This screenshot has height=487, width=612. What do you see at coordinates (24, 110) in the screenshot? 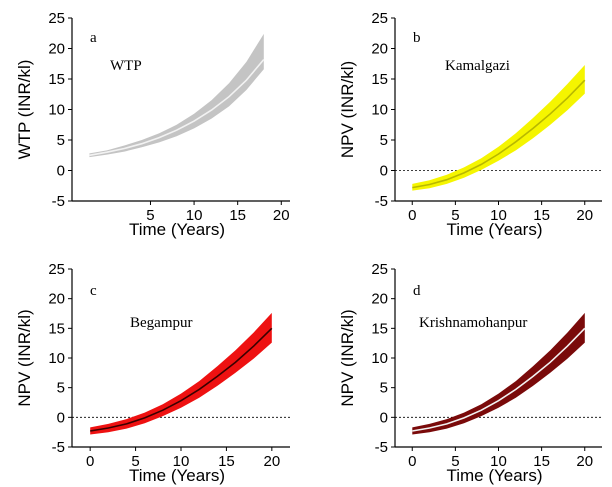
I see `y-axis-title: WTP (INR/kl)` at bounding box center [24, 110].